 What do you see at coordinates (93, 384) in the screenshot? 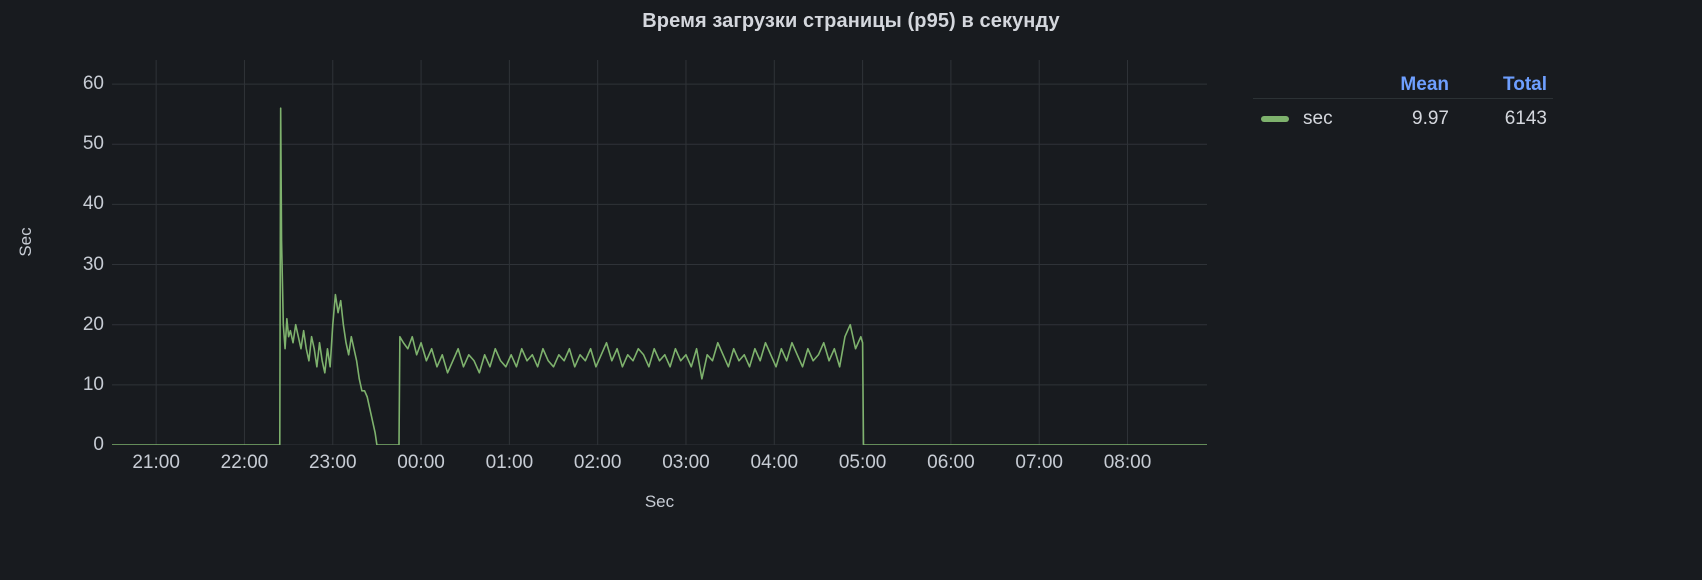
I see `y-axis-tick: 10` at bounding box center [93, 384].